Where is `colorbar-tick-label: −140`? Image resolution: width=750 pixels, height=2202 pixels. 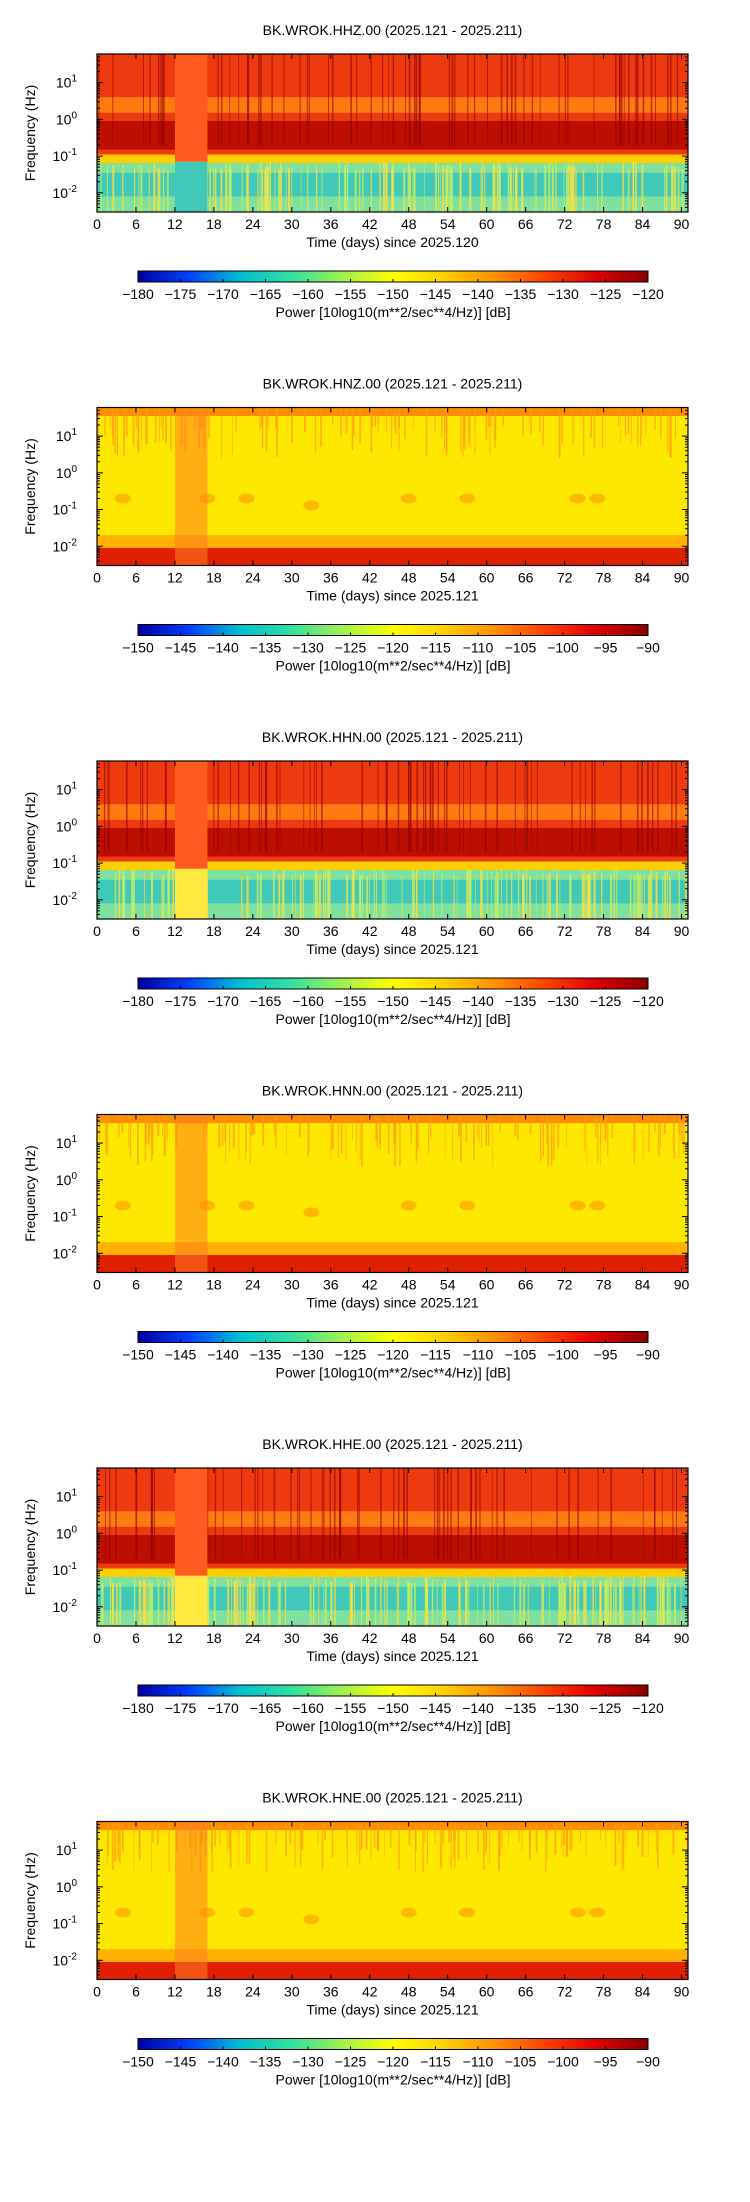 colorbar-tick-label: −140 is located at coordinates (478, 294).